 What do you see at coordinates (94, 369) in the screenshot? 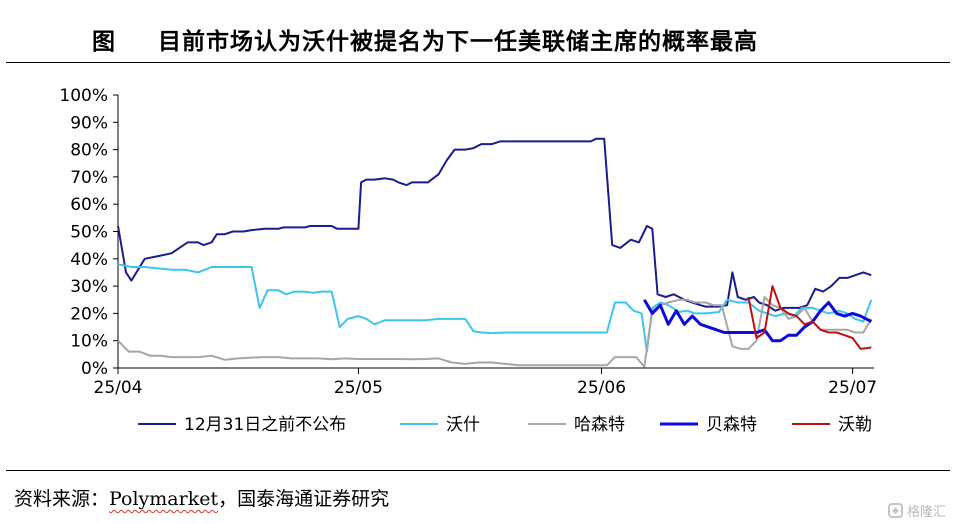
I see `y-tick-label: 0%` at bounding box center [94, 369].